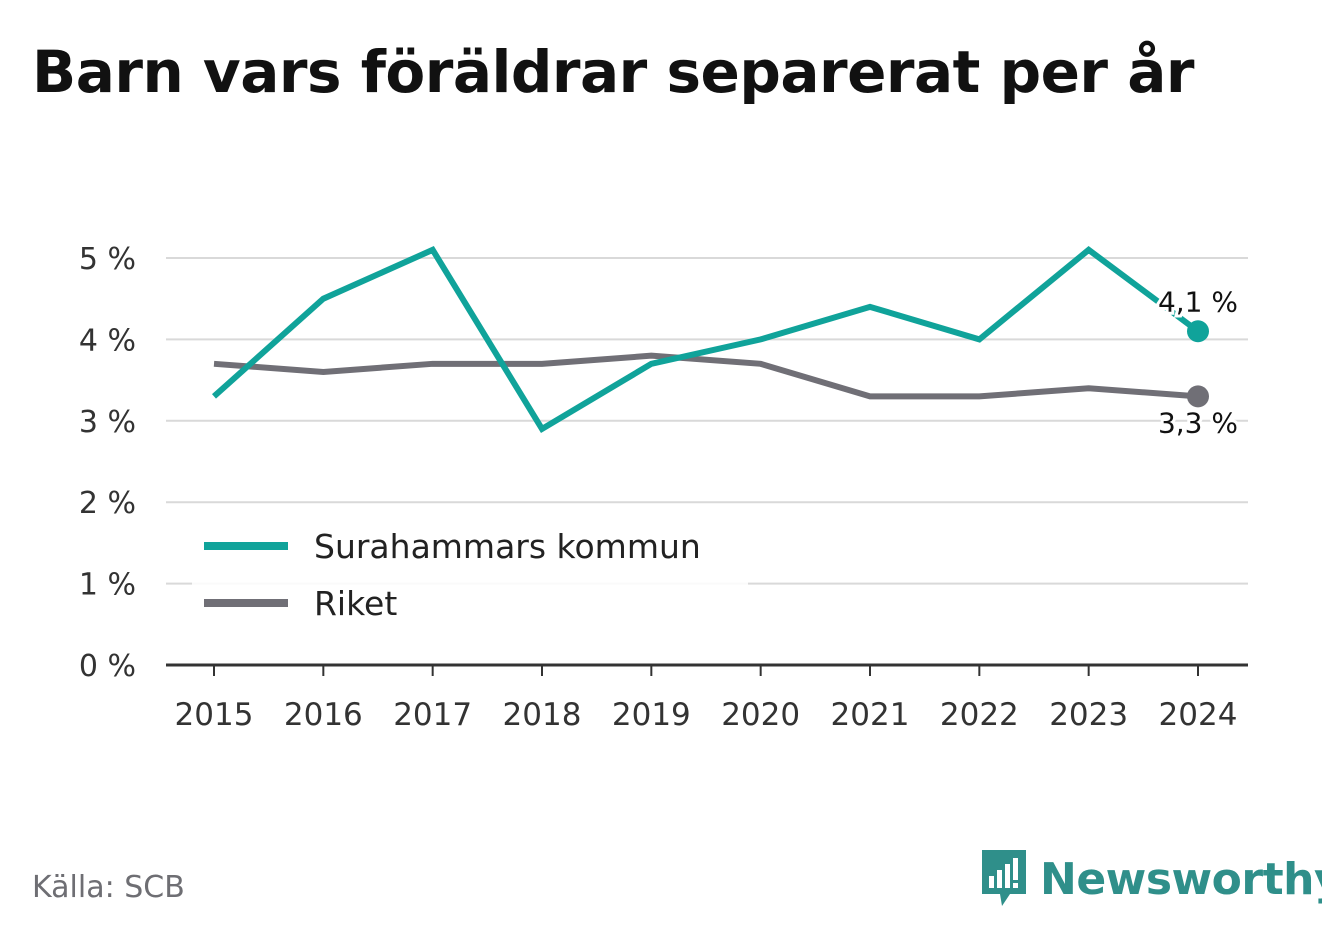 Image resolution: width=1322 pixels, height=939 pixels. Describe the element at coordinates (323, 715) in the screenshot. I see `x-tick-label: 2016` at that location.